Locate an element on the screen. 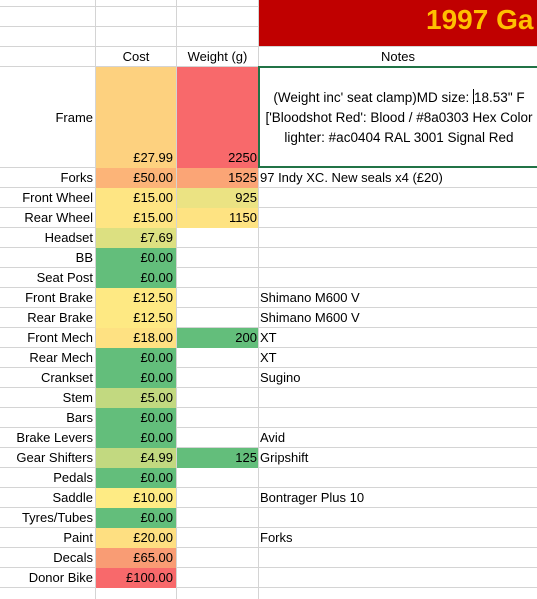 The width and height of the screenshot is (537, 599). row-label: Front Brake is located at coordinates (59, 297).